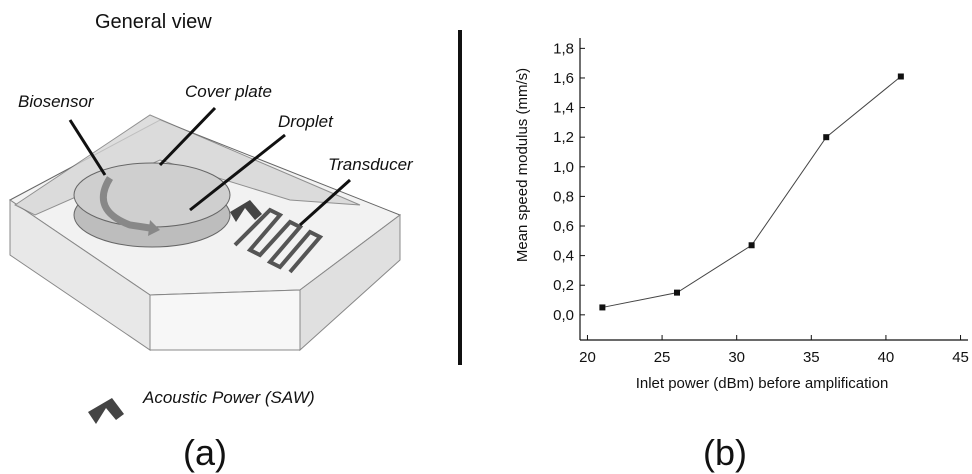  I want to click on y-tick-label: 1,8, so click(563, 48).